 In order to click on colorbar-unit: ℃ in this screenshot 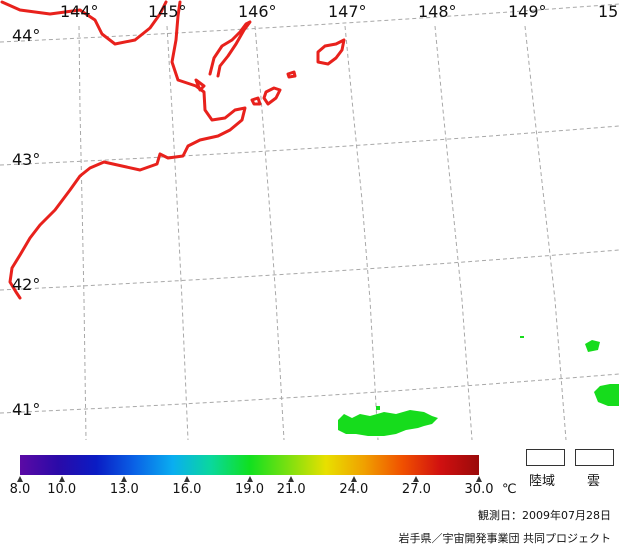, I will do `click(509, 489)`.